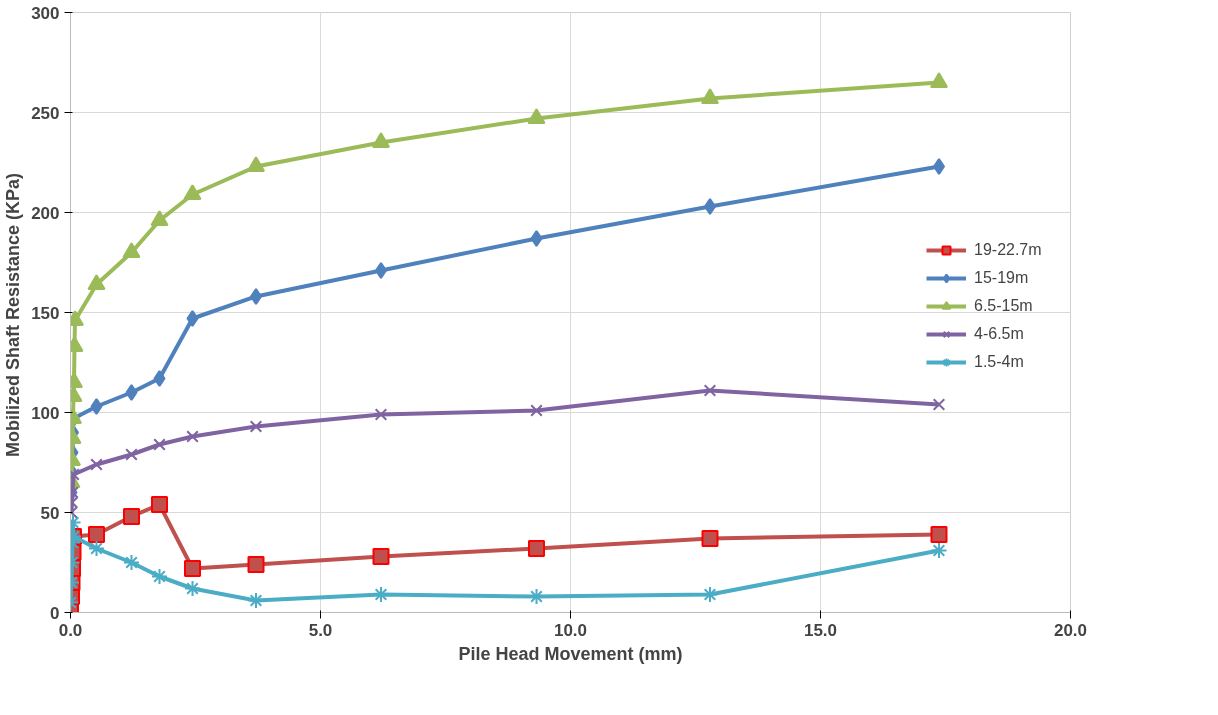  What do you see at coordinates (320, 630) in the screenshot?
I see `x-tick-label: 5.0` at bounding box center [320, 630].